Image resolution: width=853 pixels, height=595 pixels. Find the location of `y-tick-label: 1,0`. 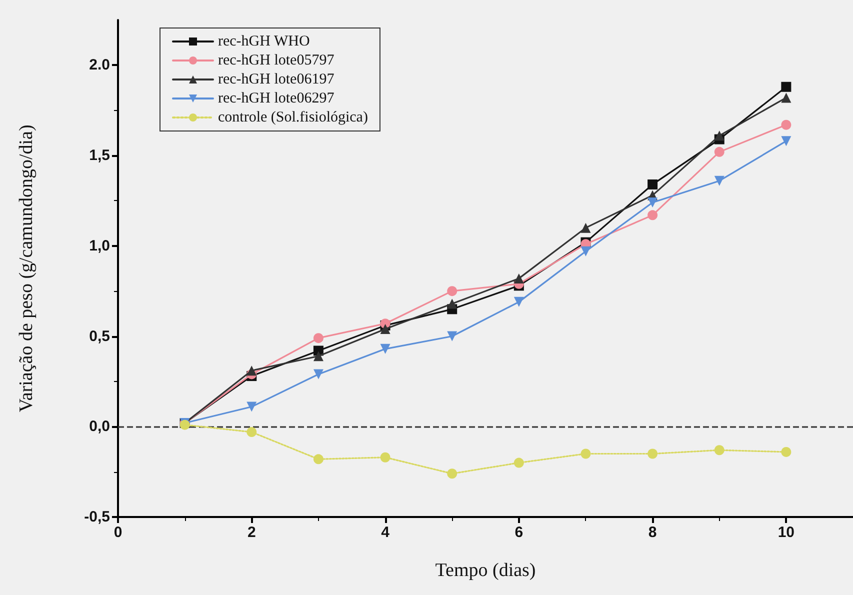

y-tick-label: 1,0 is located at coordinates (99, 245).